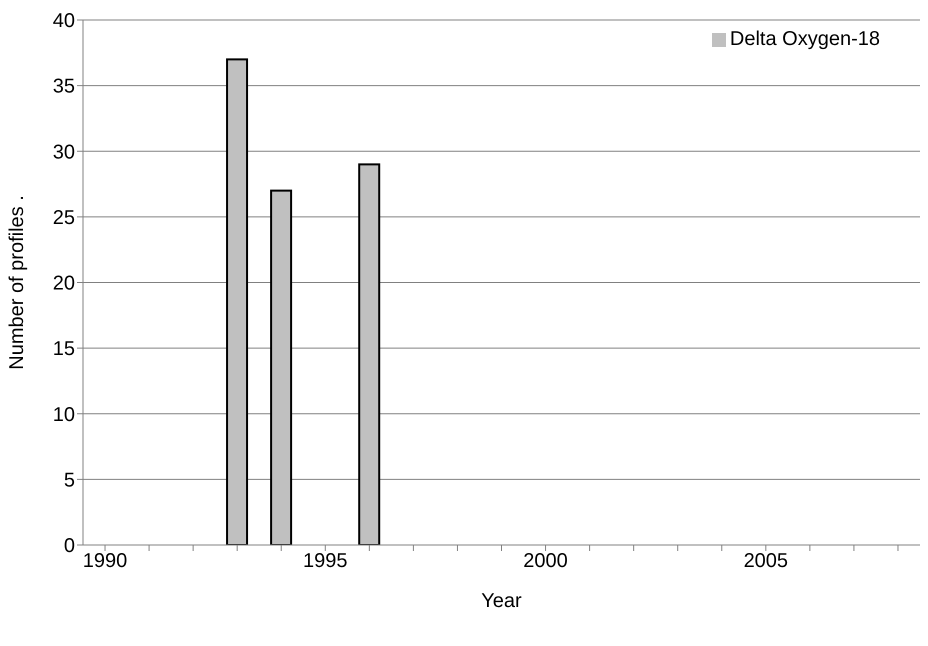 Image resolution: width=928 pixels, height=646 pixels. What do you see at coordinates (17, 282) in the screenshot?
I see `y-axis-title: Number of profiles .` at bounding box center [17, 282].